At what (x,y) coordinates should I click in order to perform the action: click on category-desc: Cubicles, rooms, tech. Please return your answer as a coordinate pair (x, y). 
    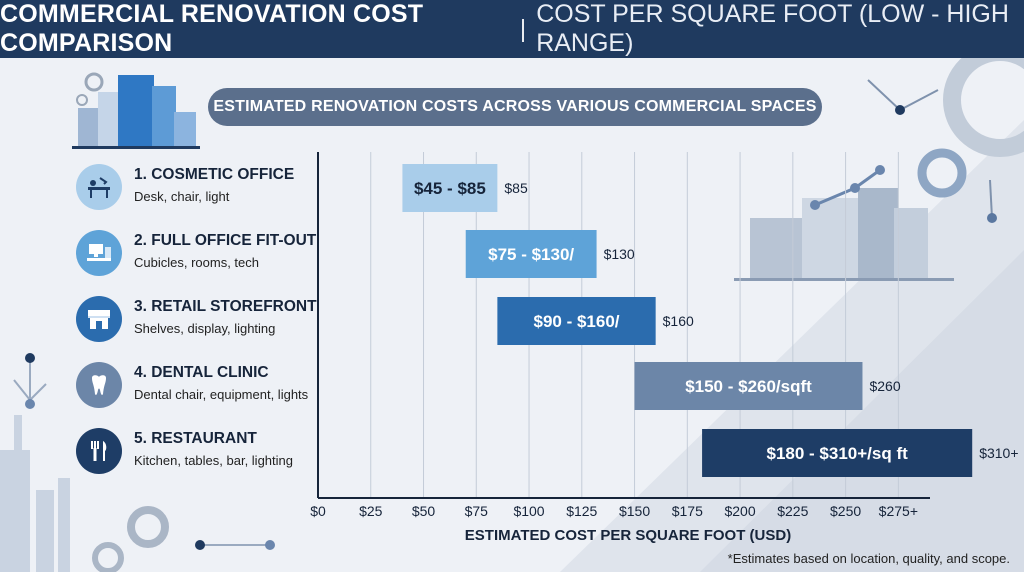
    Looking at the image, I should click on (196, 262).